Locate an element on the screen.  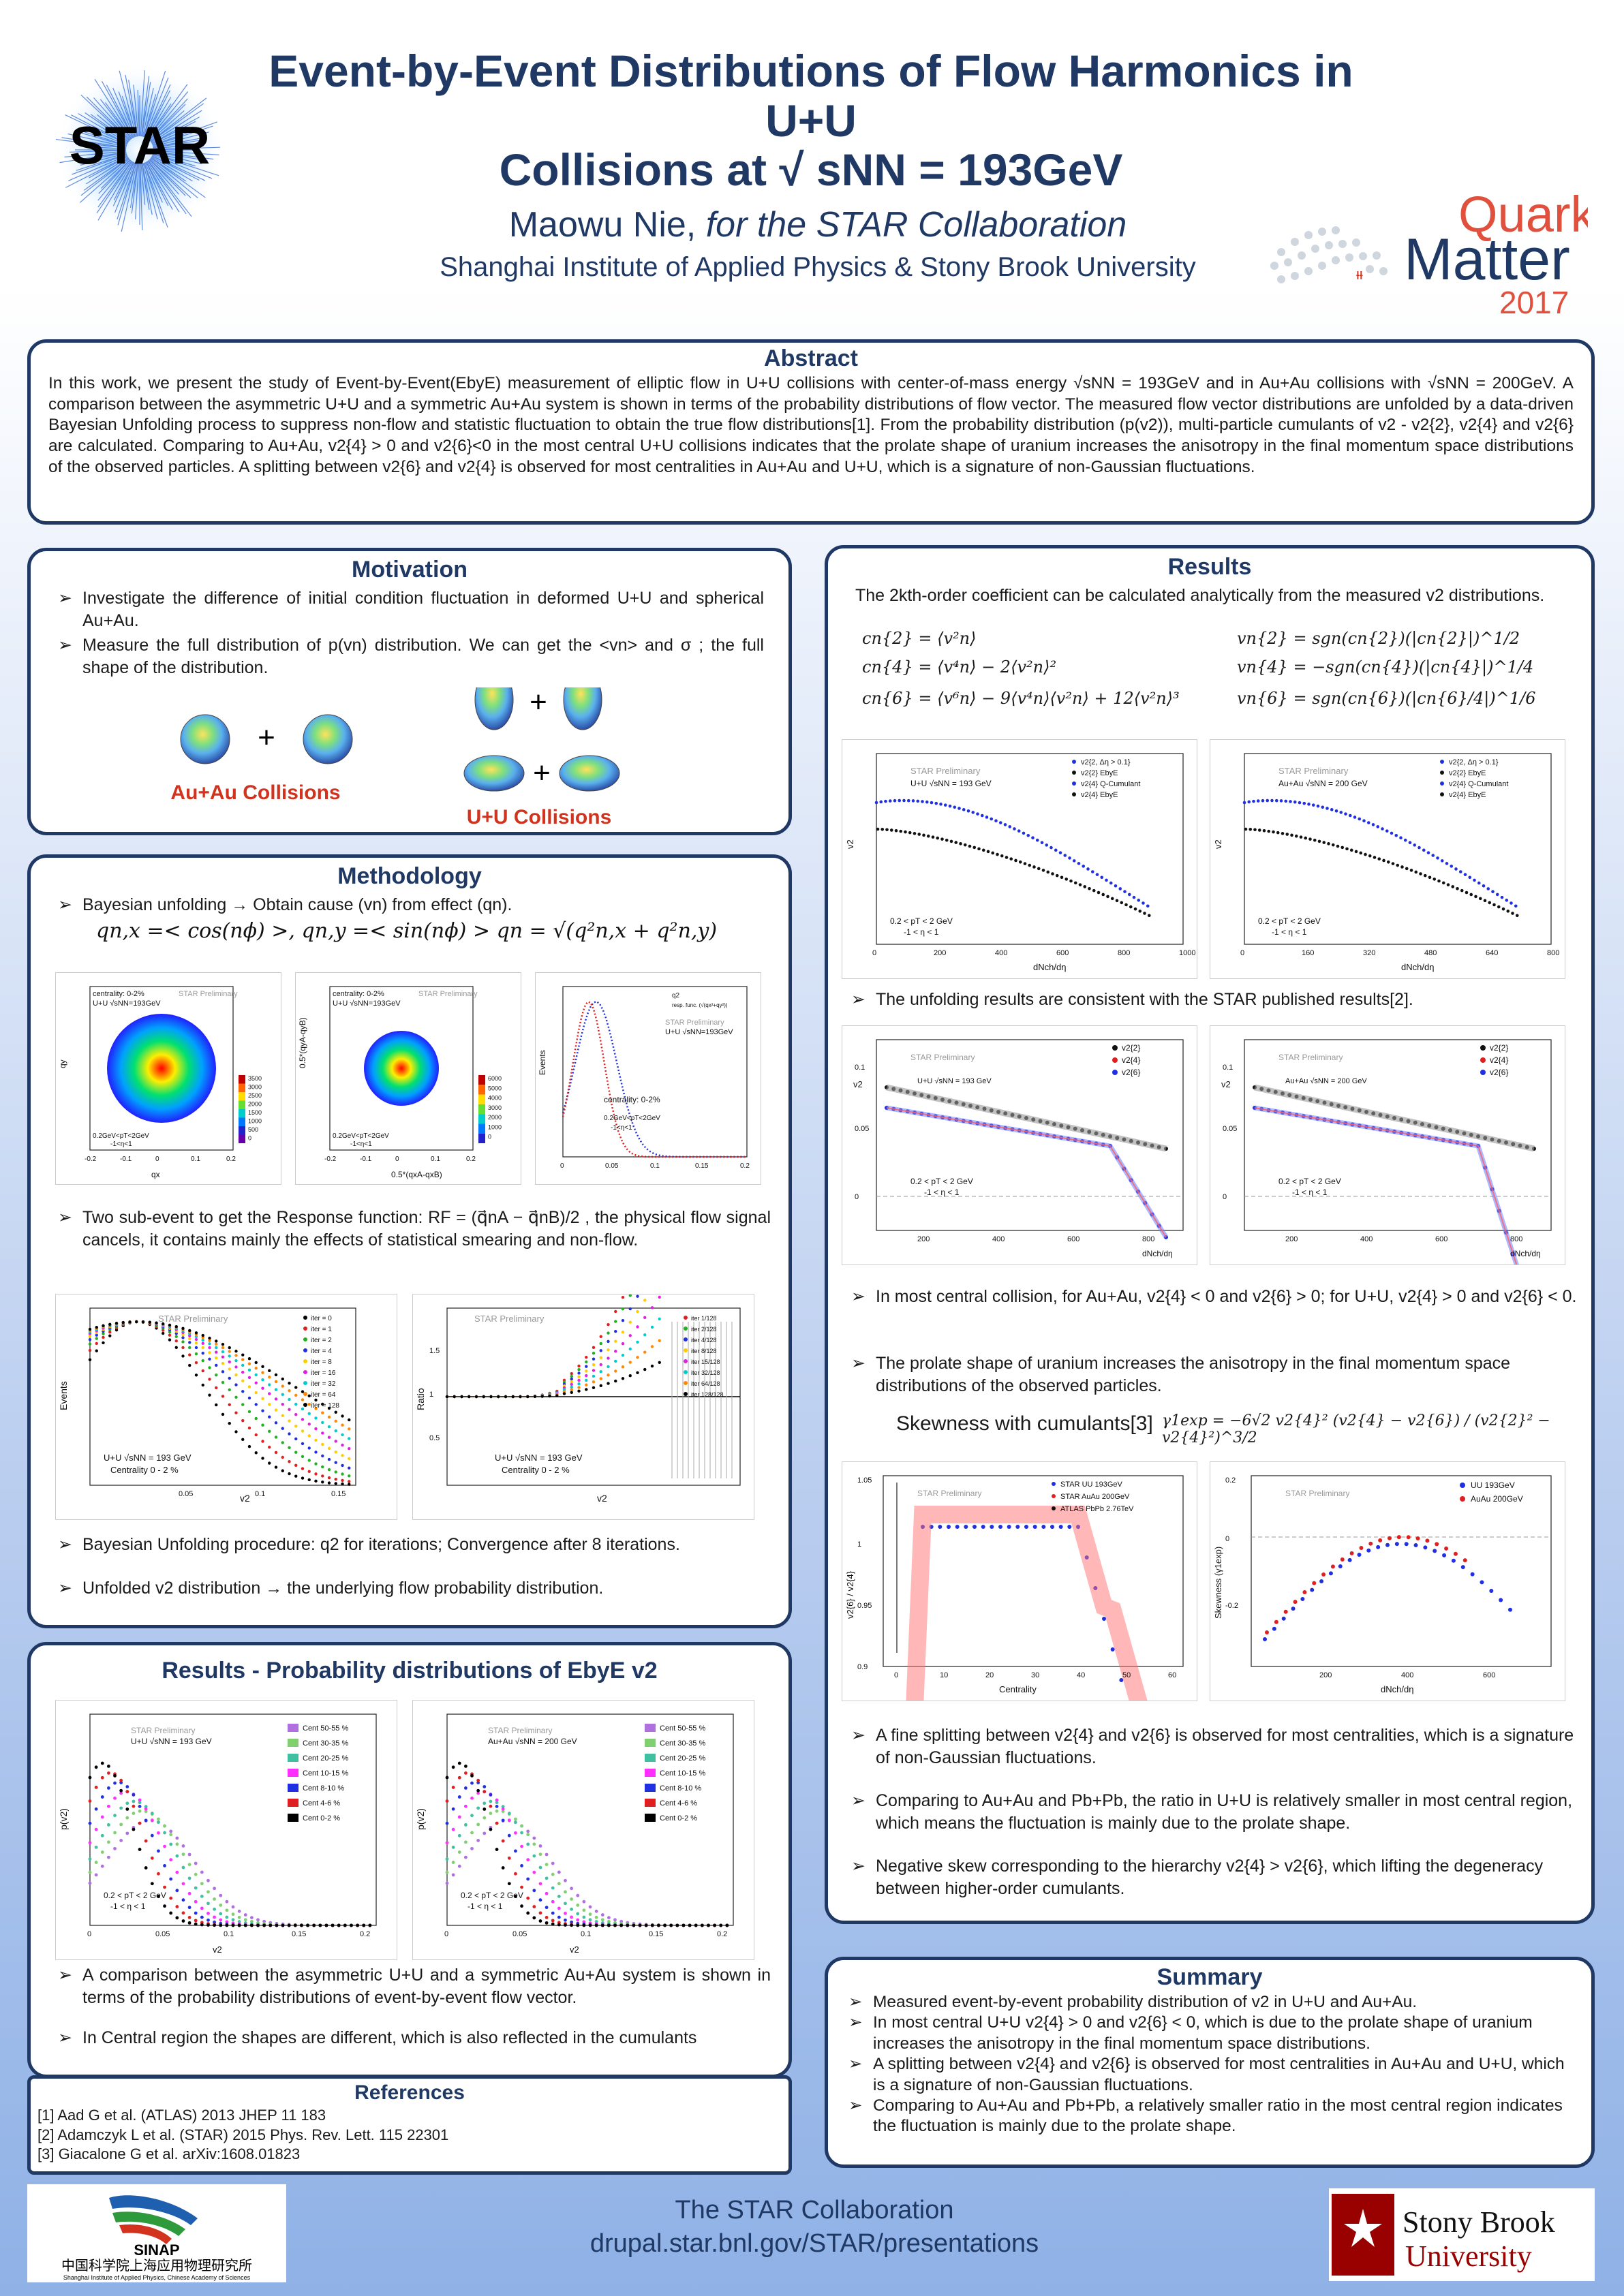
legend-label: v2{2} EbyE is located at coordinates (1467, 773).